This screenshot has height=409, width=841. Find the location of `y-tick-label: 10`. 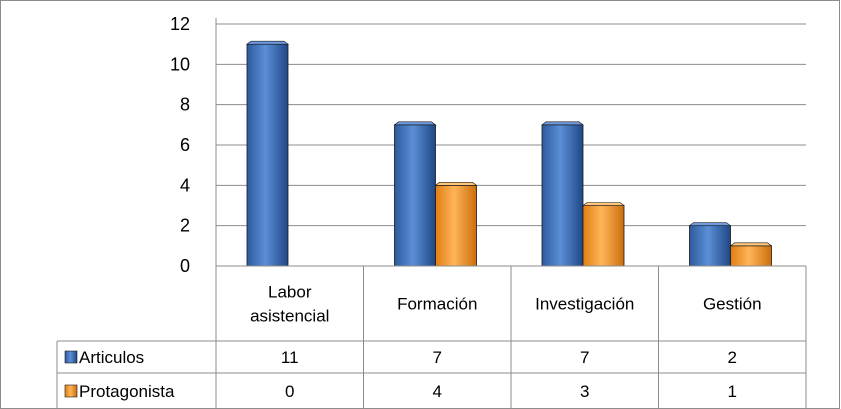

y-tick-label: 10 is located at coordinates (180, 64).